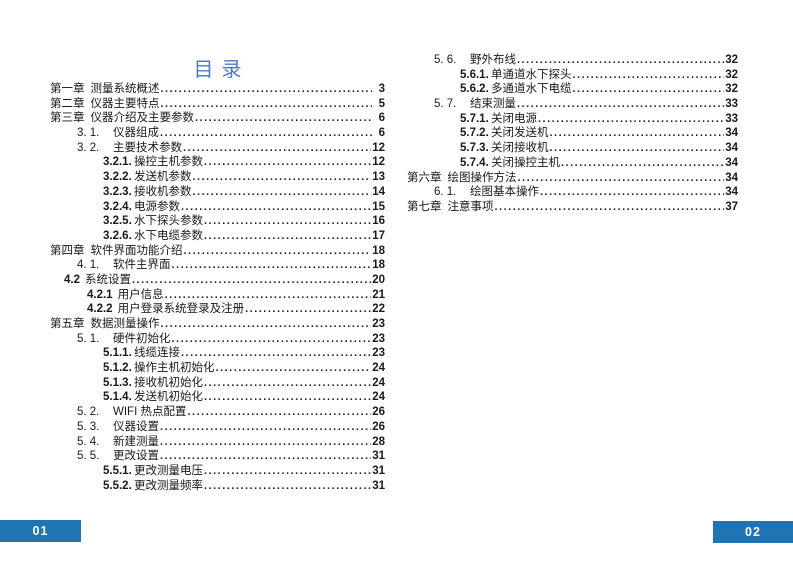 The image size is (793, 561). What do you see at coordinates (217, 442) in the screenshot?
I see `toc-entry: 5. 4. 新建测量 28` at bounding box center [217, 442].